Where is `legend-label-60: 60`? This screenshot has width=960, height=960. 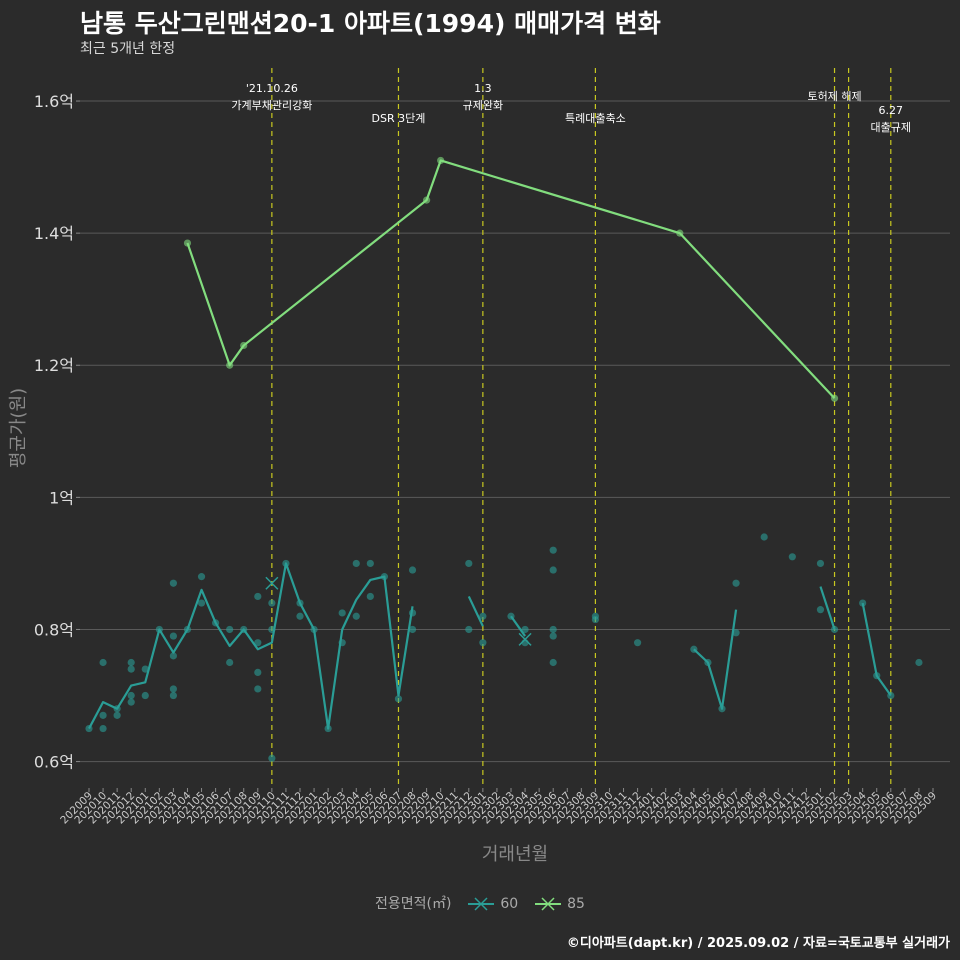
legend-label-60: 60 is located at coordinates (509, 904).